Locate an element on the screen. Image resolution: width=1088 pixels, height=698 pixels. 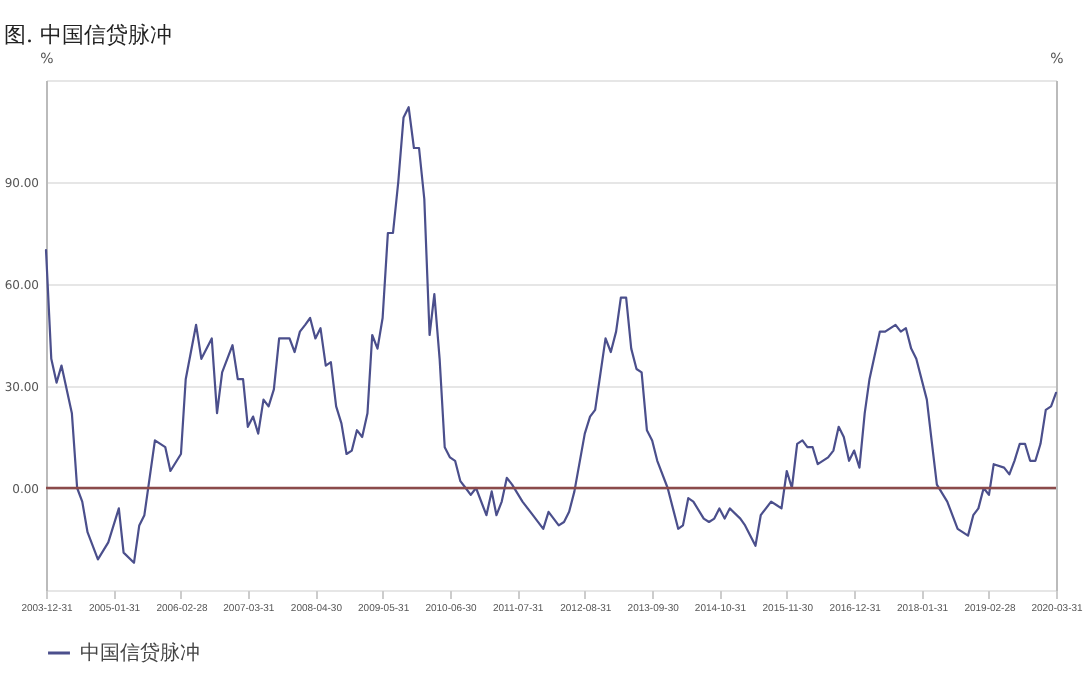
chart-title: 图. 中国信贷脉冲 is located at coordinates (88, 35).